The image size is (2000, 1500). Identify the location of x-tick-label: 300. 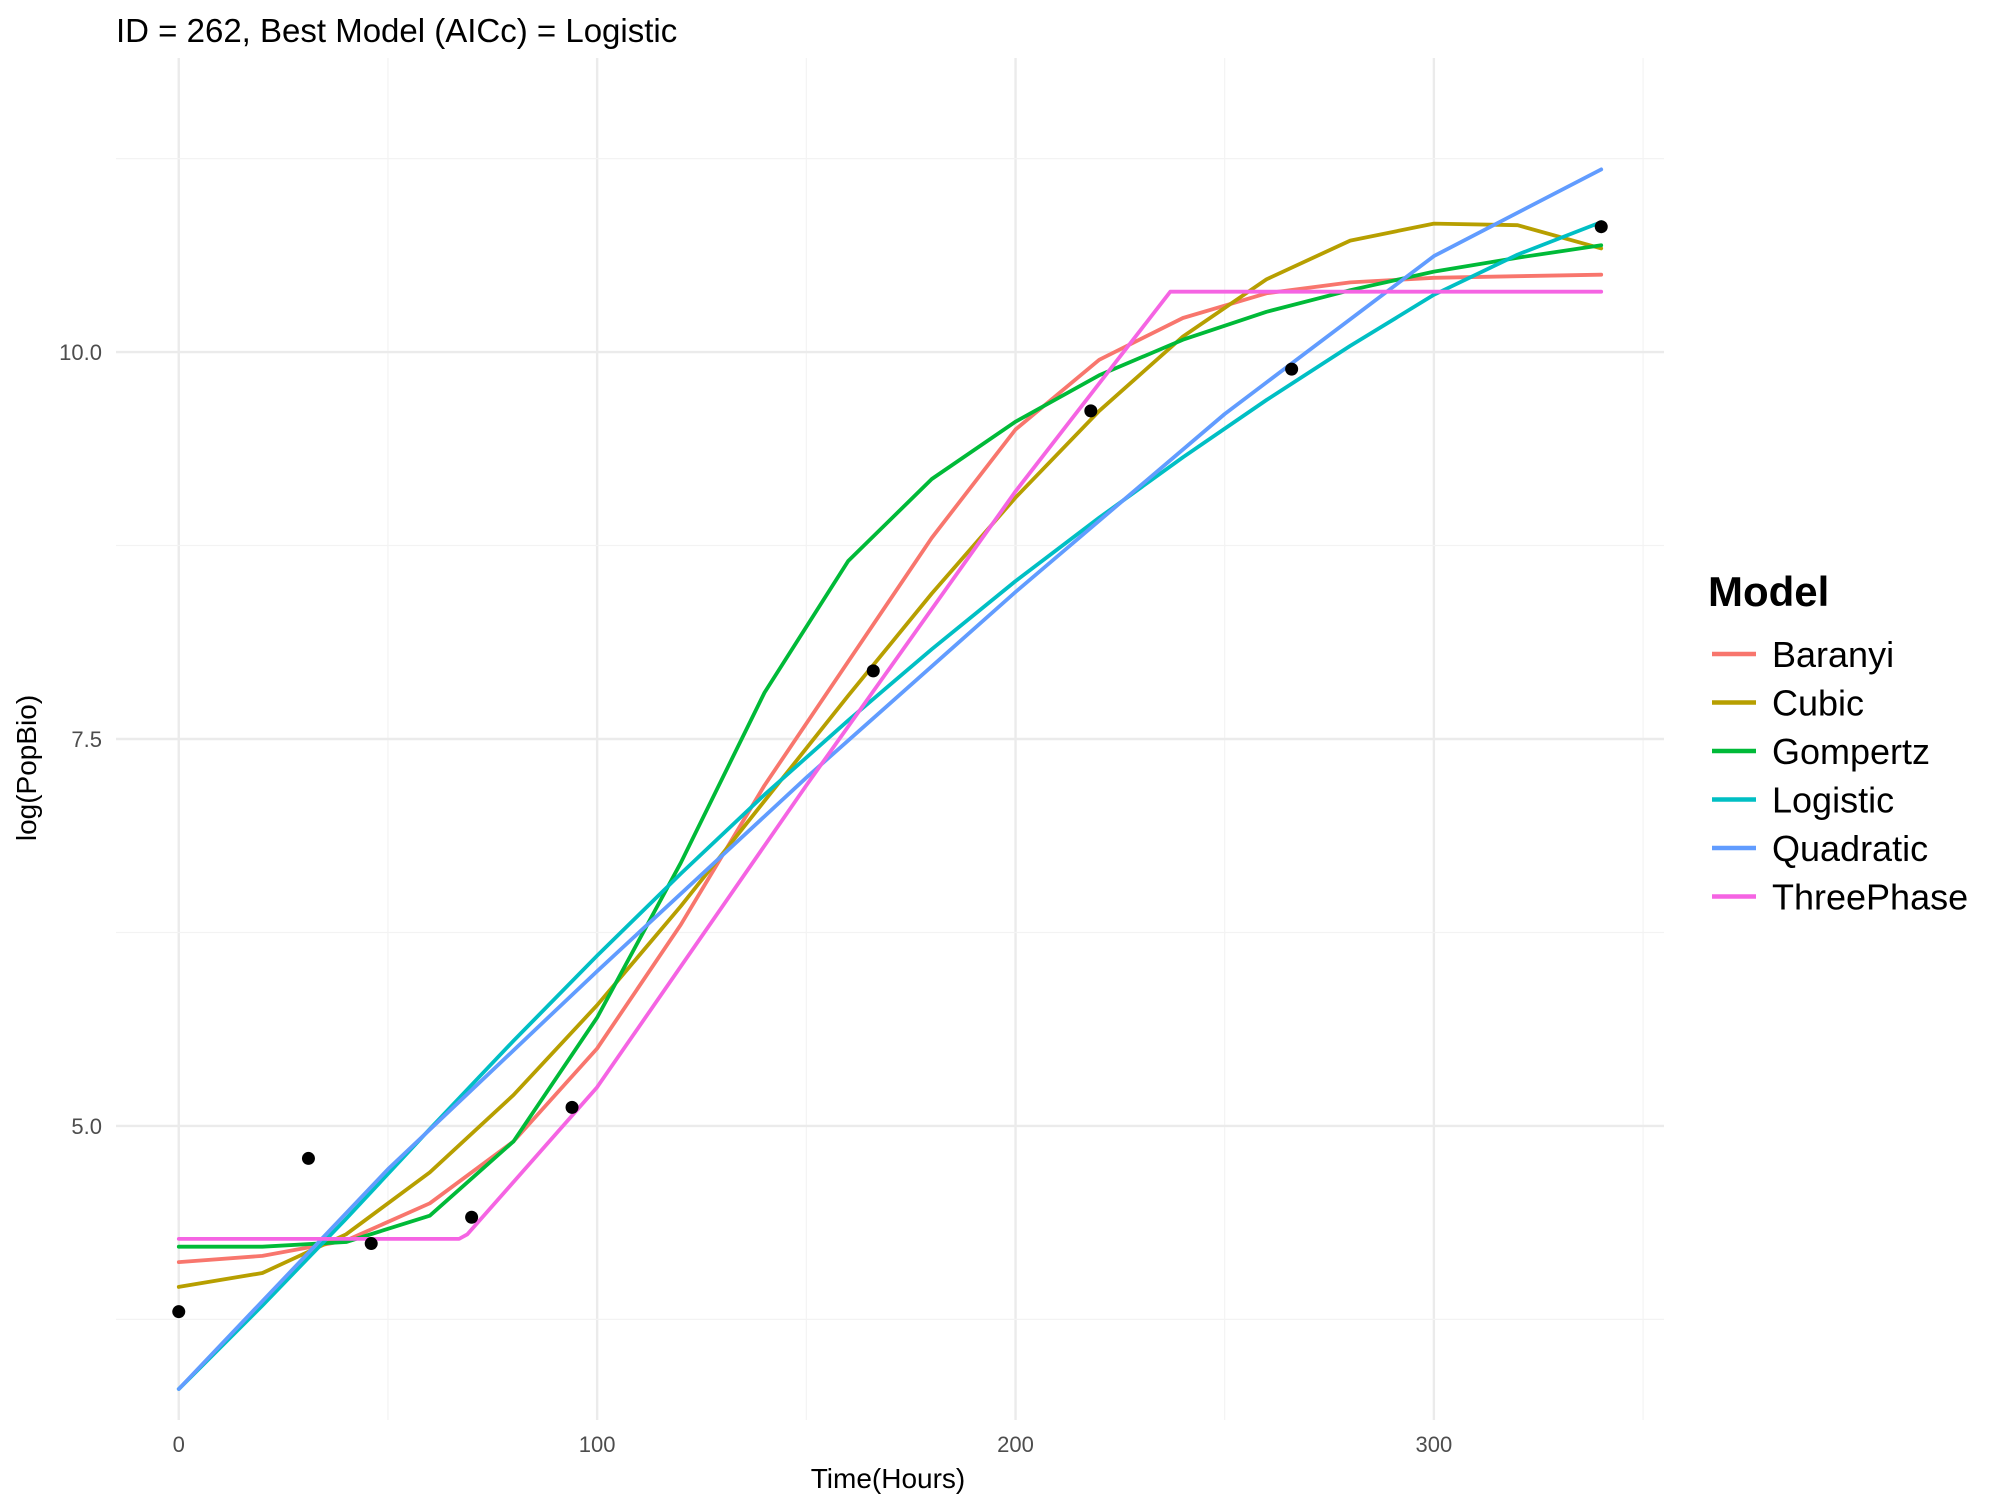
(1434, 1444).